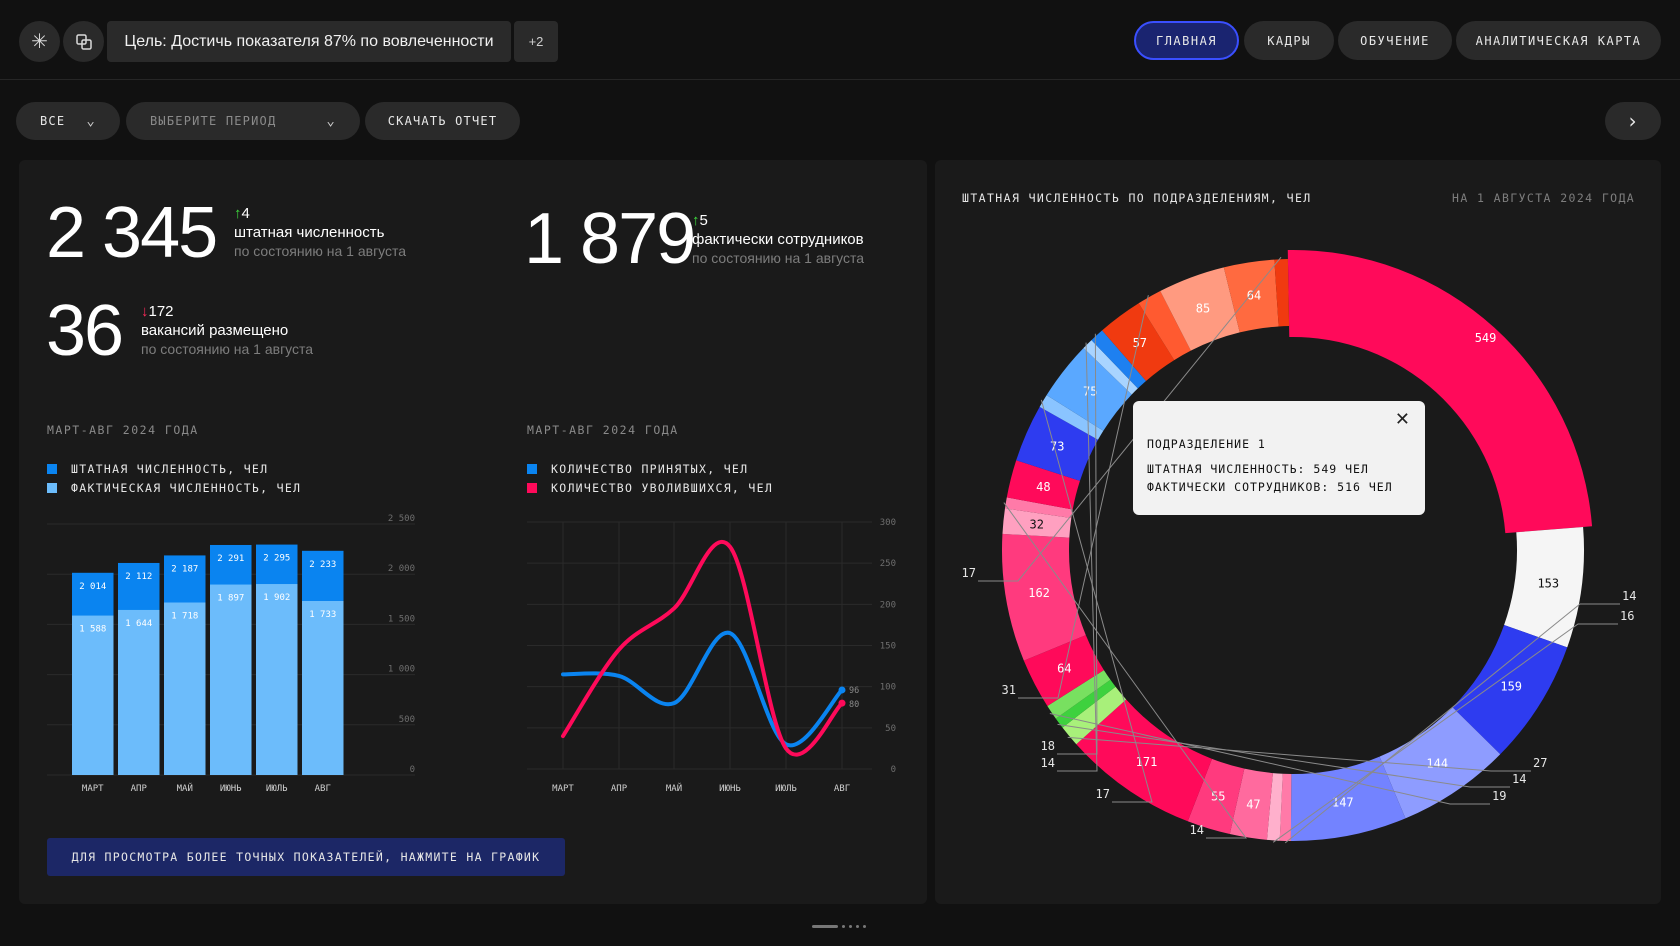 The image size is (1680, 946). Describe the element at coordinates (888, 564) in the screenshot. I see `line-ytick-label: 250` at that location.